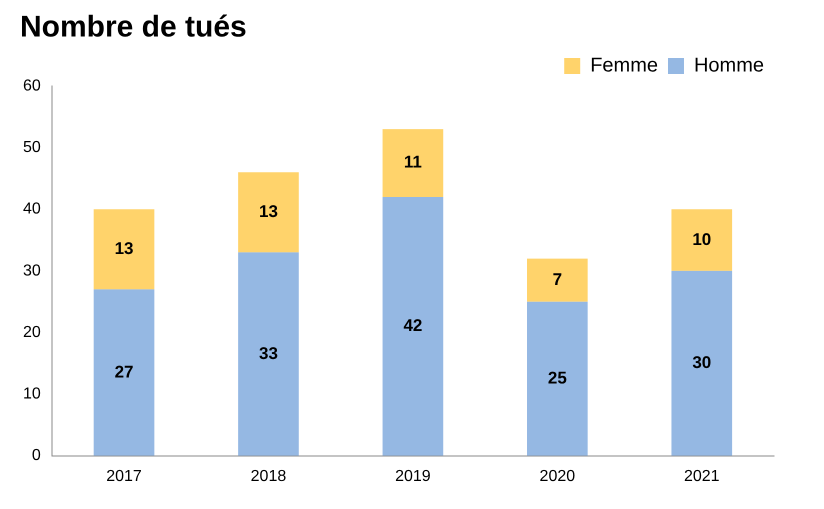 The height and width of the screenshot is (509, 824). I want to click on x-tick-label: 2021, so click(702, 476).